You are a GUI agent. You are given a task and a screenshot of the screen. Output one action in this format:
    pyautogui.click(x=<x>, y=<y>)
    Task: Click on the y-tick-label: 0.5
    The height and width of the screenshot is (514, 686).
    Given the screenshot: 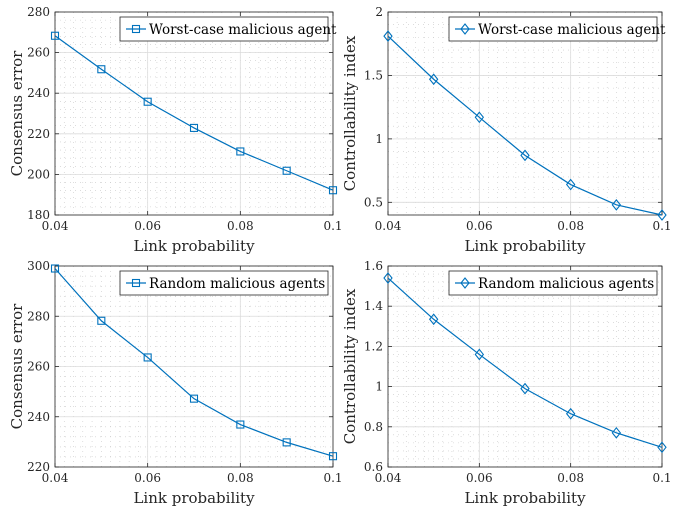 What is the action you would take?
    pyautogui.click(x=373, y=202)
    